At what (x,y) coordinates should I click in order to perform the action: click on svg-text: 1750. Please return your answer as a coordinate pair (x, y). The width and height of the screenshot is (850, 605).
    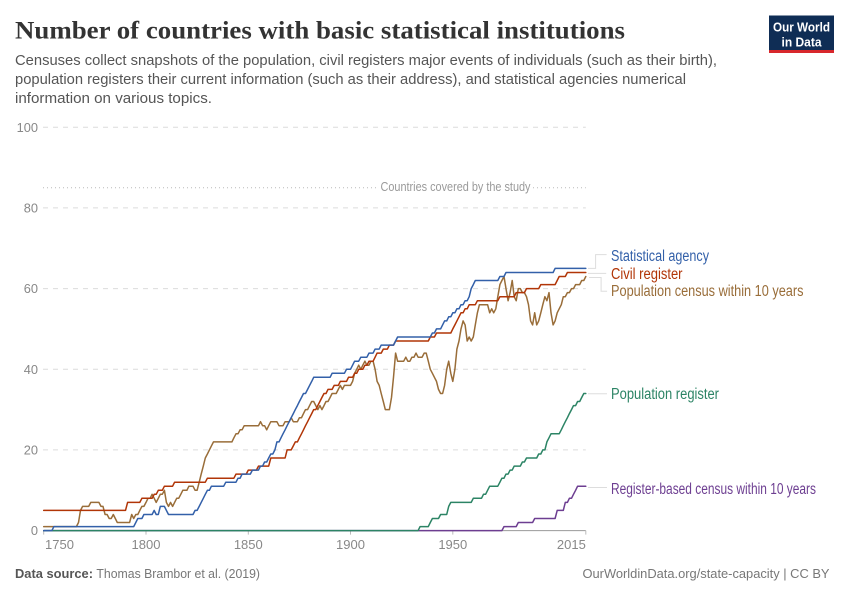
    Looking at the image, I should click on (59, 544).